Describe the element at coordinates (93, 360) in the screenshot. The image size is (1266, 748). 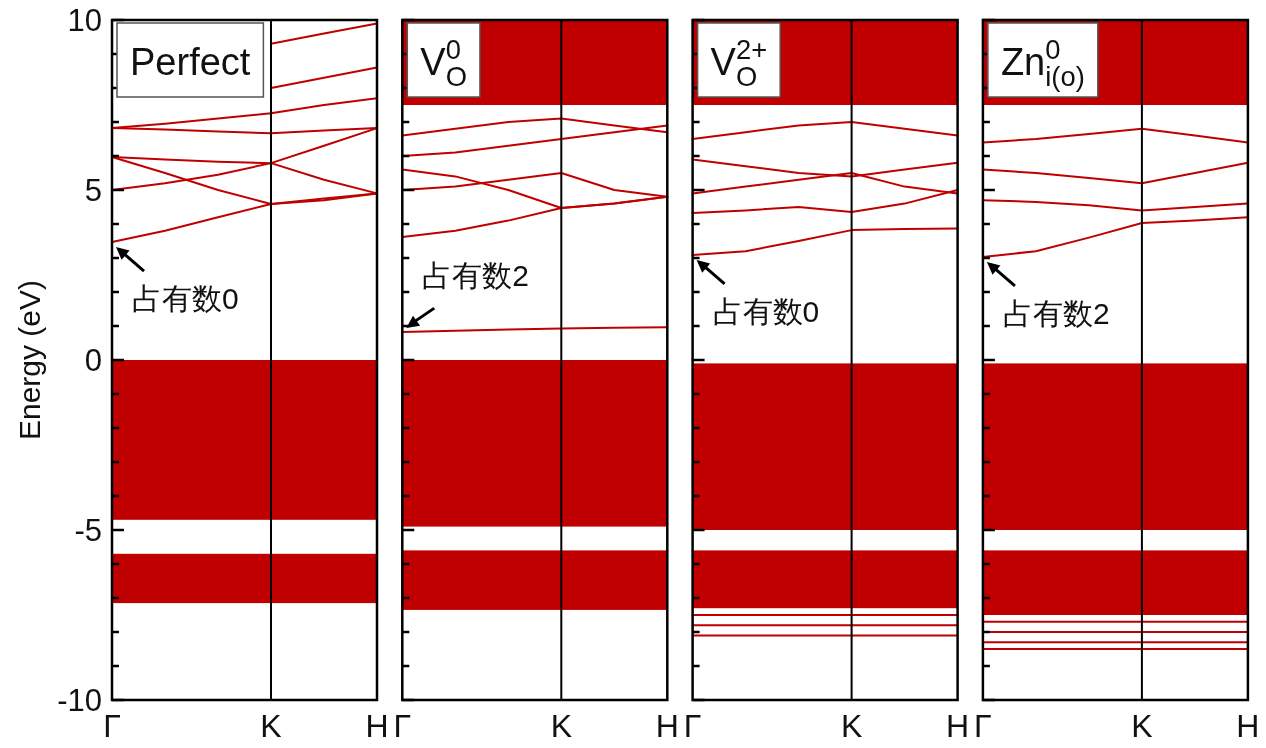
I see `y-tick-label: 0` at that location.